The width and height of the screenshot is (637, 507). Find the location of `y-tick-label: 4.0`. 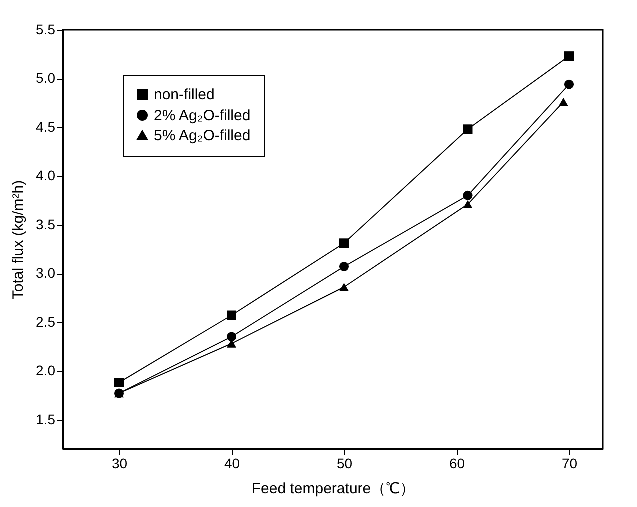

y-tick-label: 4.0 is located at coordinates (46, 176).